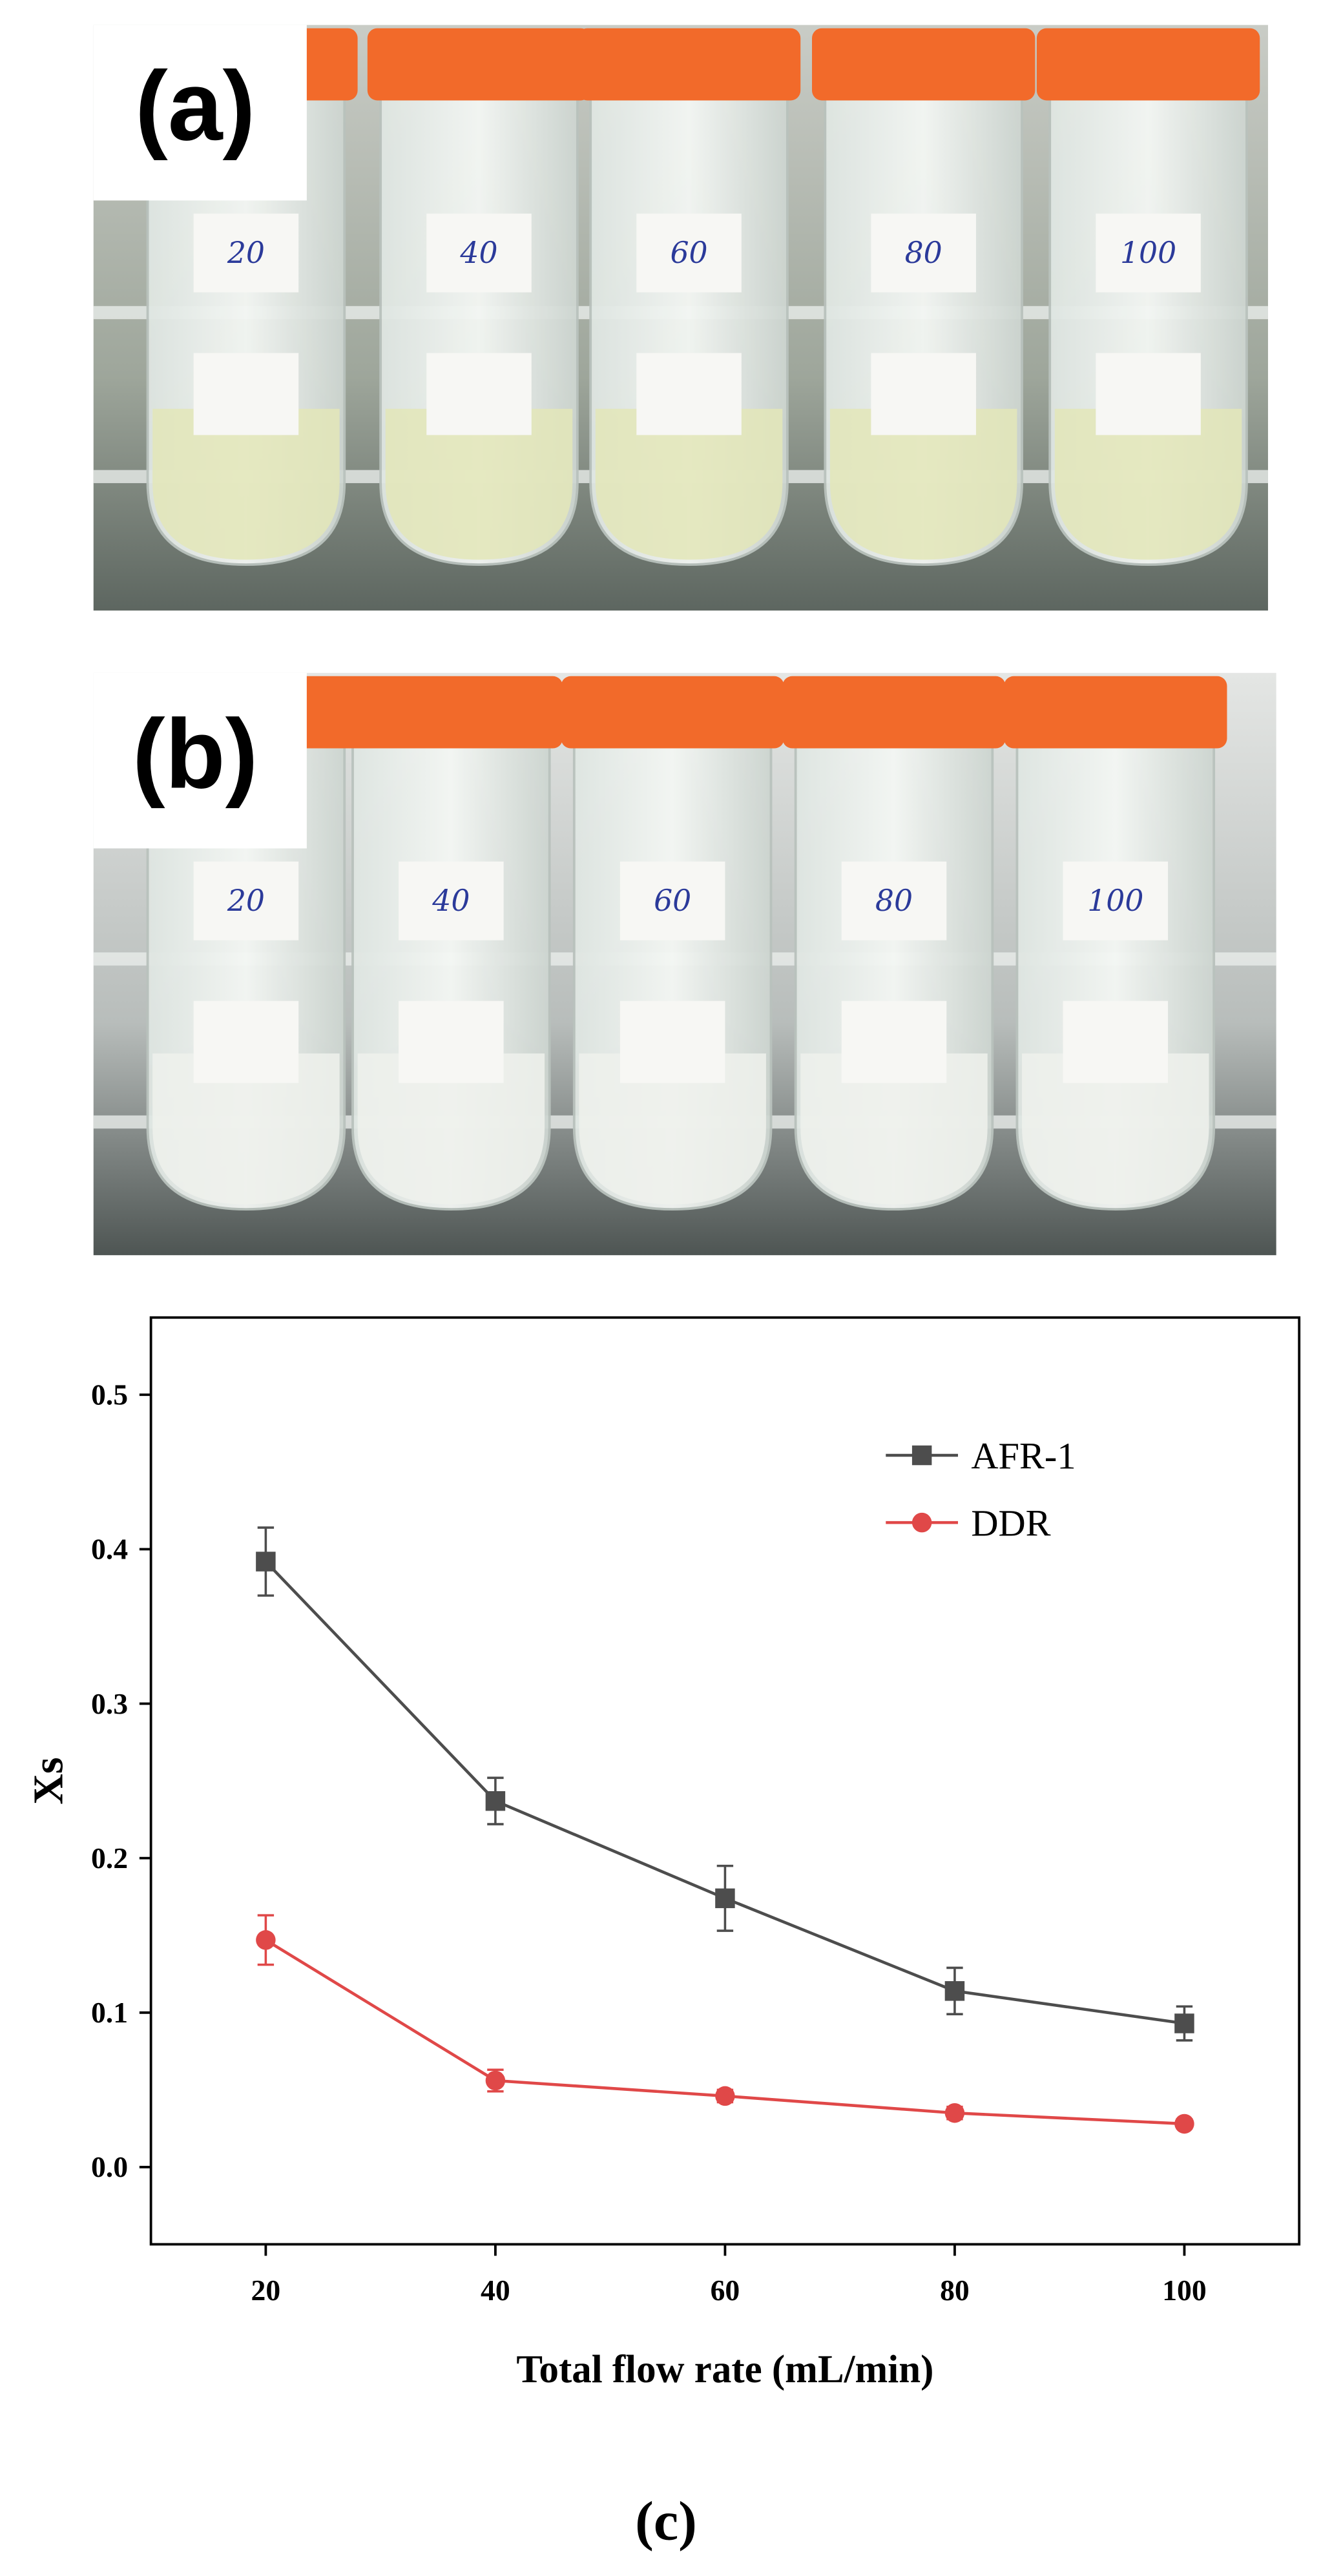  Describe the element at coordinates (955, 2290) in the screenshot. I see `x-tick-label: 80` at that location.